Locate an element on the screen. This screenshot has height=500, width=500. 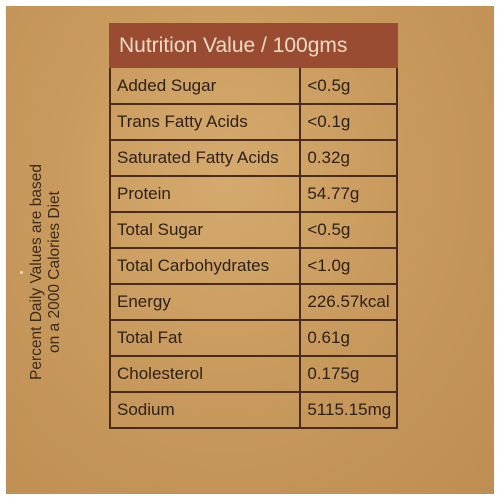
table-row: Total Fat 0.61g is located at coordinates (253, 338).